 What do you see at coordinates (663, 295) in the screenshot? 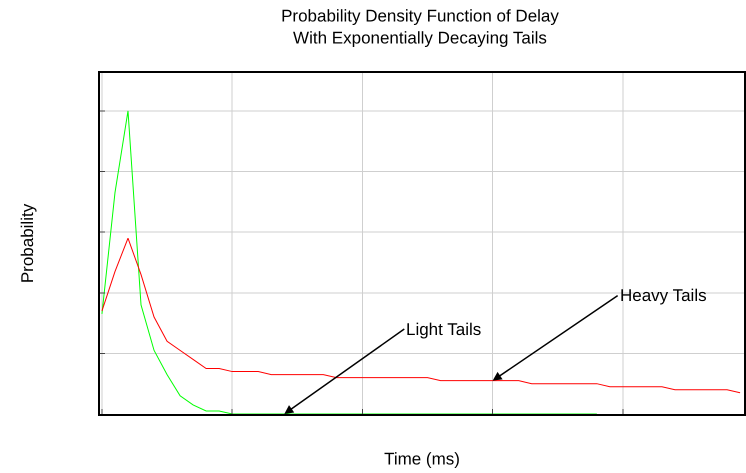
I see `annotation: Heavy Tails` at bounding box center [663, 295].